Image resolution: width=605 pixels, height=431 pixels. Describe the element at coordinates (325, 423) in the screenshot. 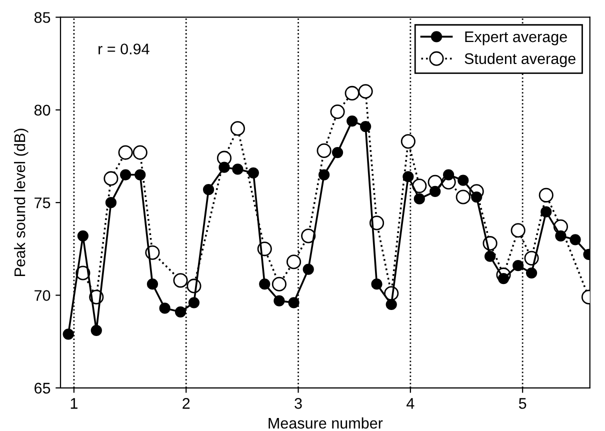

I see `x-axis-title: Measure number` at that location.